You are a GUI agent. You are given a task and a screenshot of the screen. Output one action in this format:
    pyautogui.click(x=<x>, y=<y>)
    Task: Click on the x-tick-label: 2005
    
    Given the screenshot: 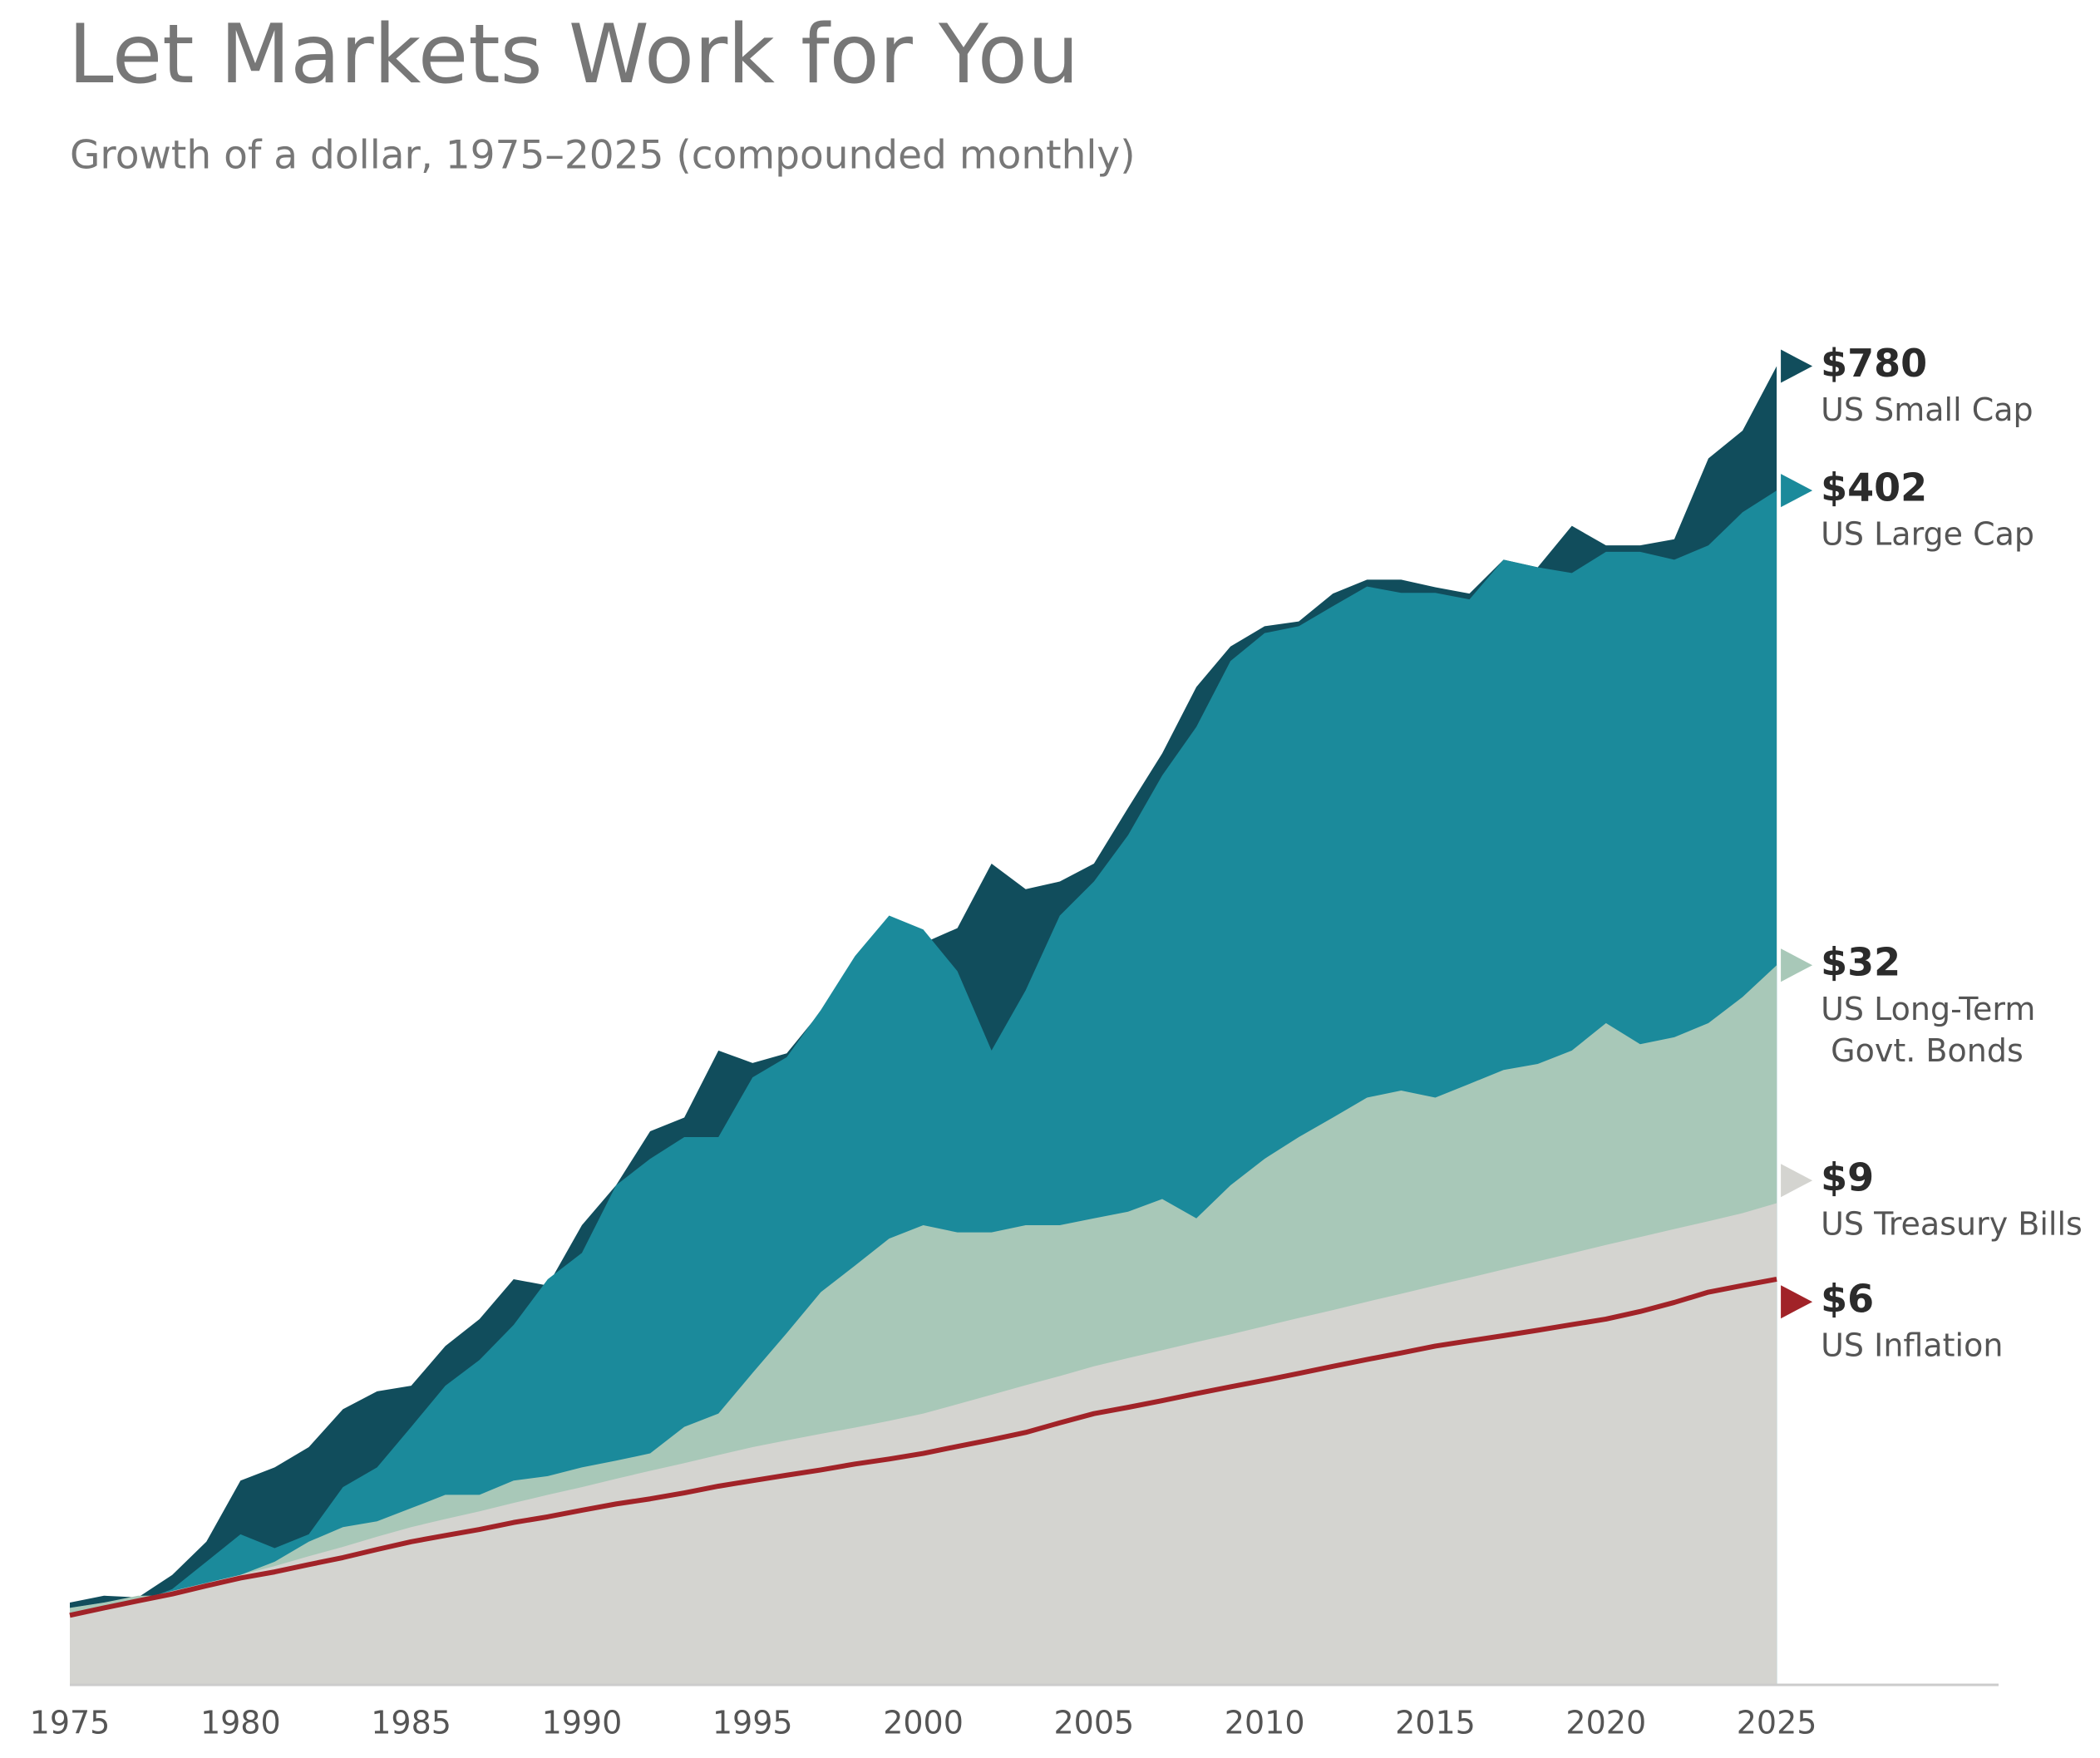 What is the action you would take?
    pyautogui.click(x=1093, y=1723)
    